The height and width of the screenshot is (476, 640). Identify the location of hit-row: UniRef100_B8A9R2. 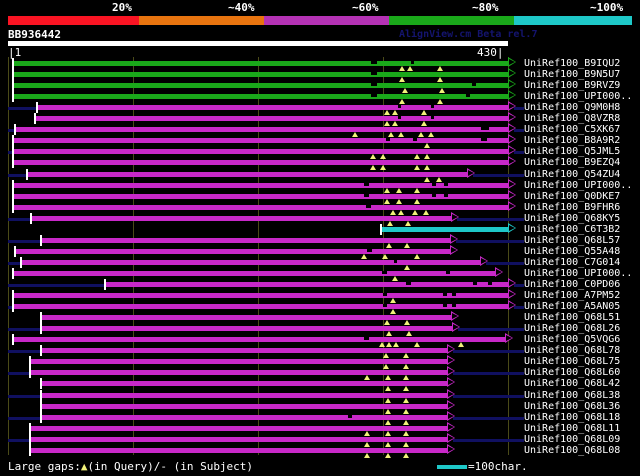
(320, 141).